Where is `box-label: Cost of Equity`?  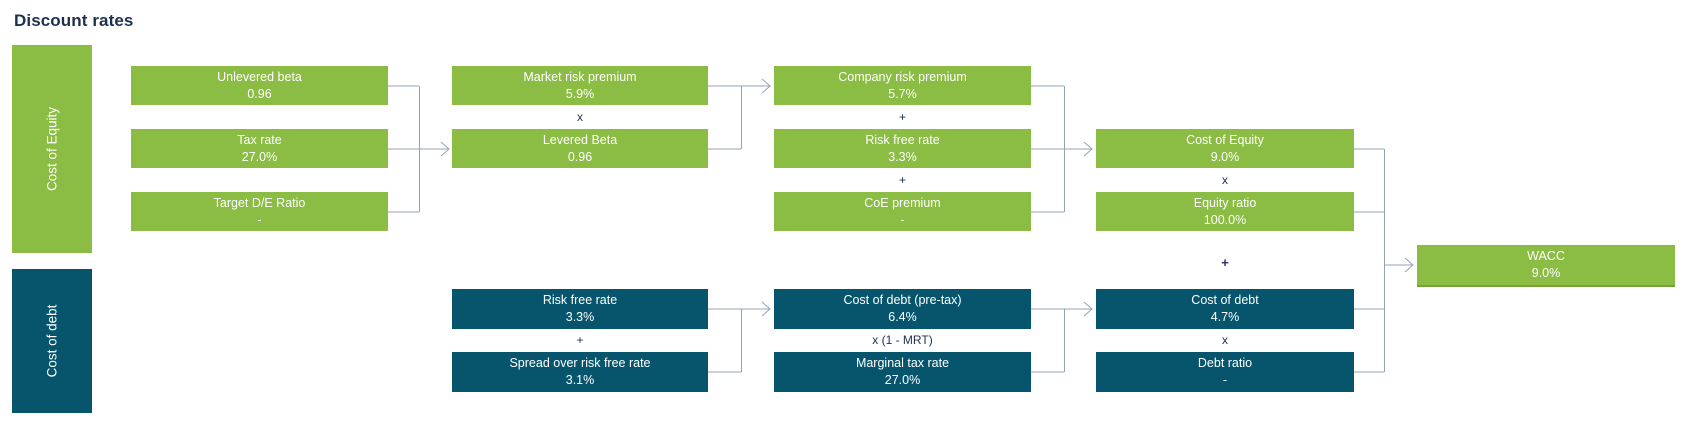 box-label: Cost of Equity is located at coordinates (1225, 139).